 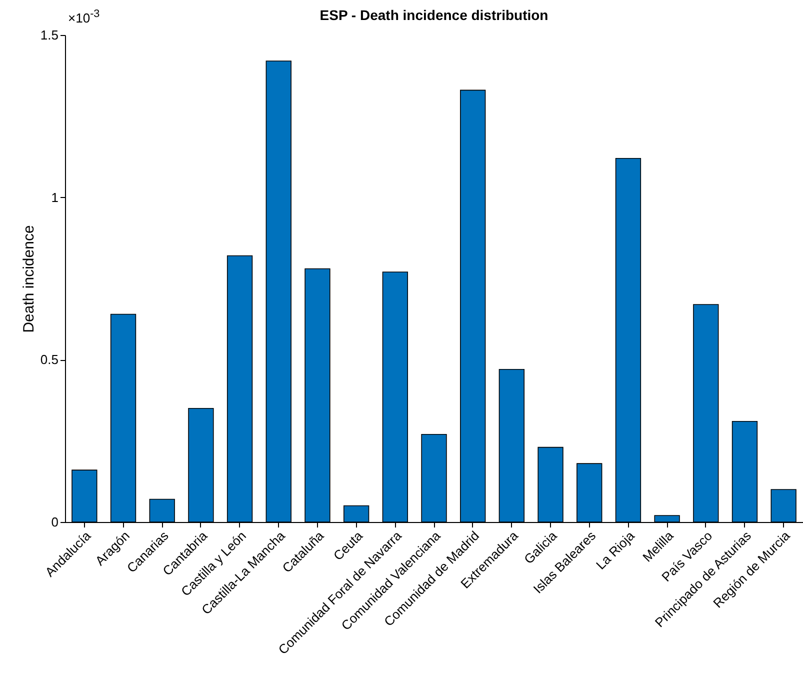 I want to click on y-tick-label: 0.5, so click(x=49, y=360).